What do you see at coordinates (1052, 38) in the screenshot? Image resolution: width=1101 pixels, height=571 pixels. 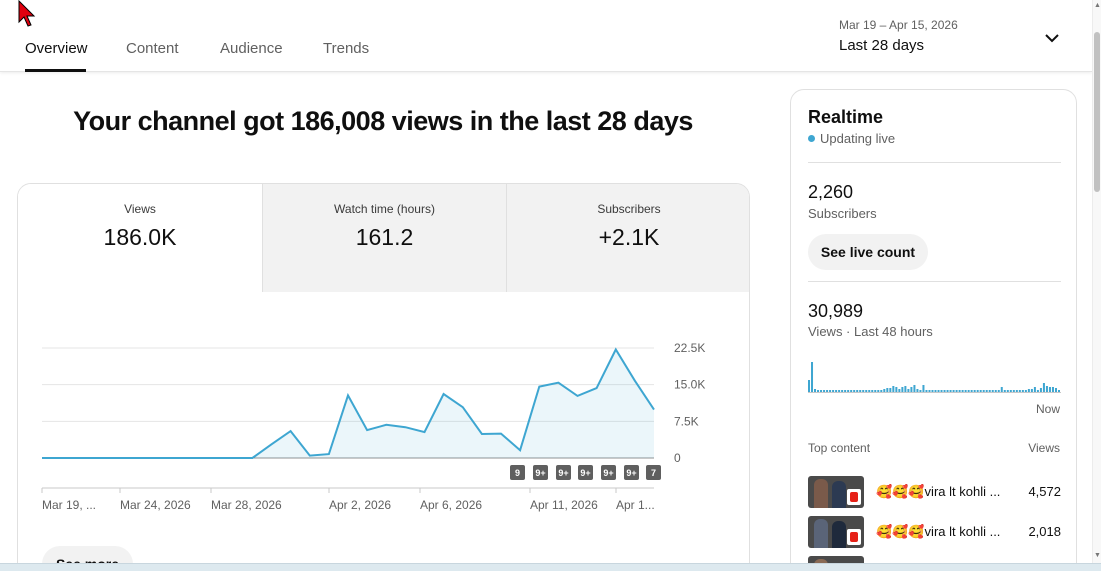 I see `chevron-down-icon` at bounding box center [1052, 38].